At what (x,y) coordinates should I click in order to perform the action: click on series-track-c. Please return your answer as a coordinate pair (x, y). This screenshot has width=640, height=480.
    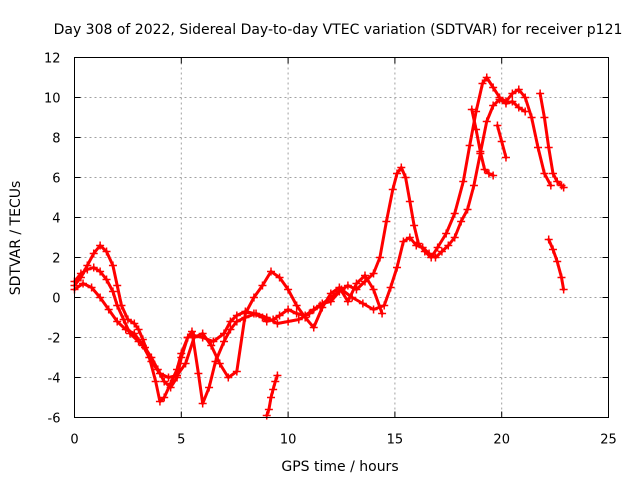
    Looking at the image, I should click on (228, 324).